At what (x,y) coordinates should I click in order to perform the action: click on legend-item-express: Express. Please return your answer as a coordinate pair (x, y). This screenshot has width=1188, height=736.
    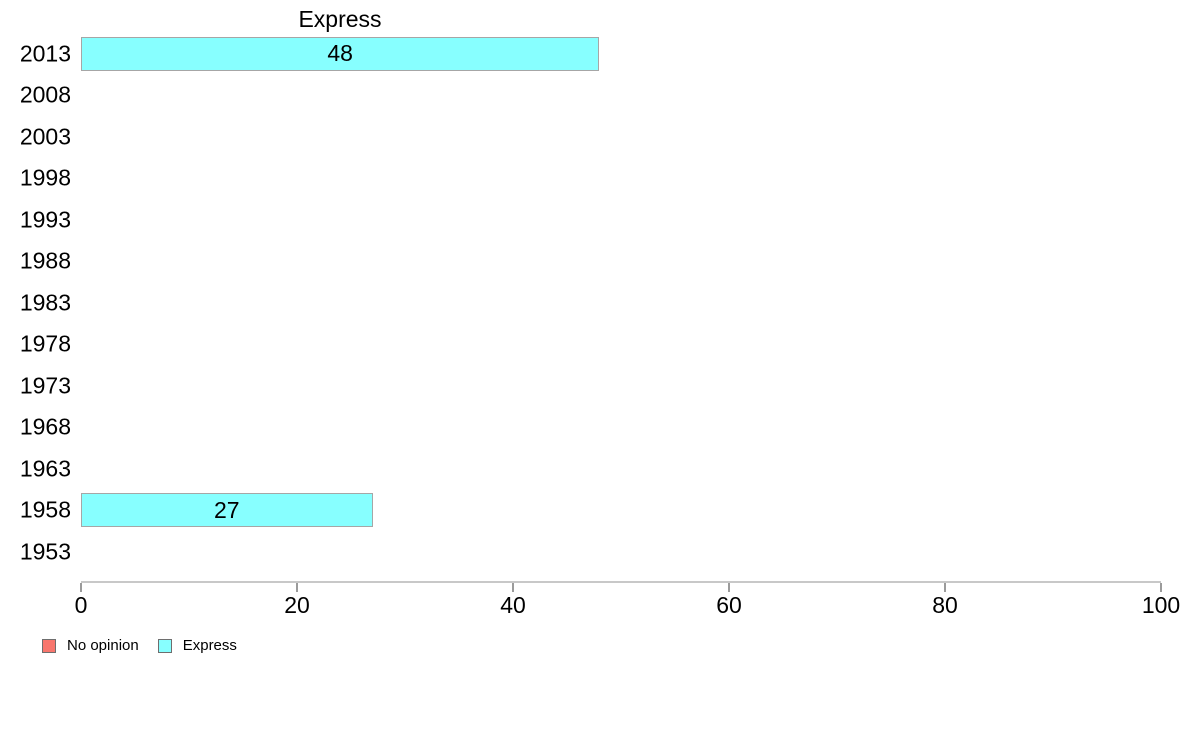
    Looking at the image, I should click on (197, 645).